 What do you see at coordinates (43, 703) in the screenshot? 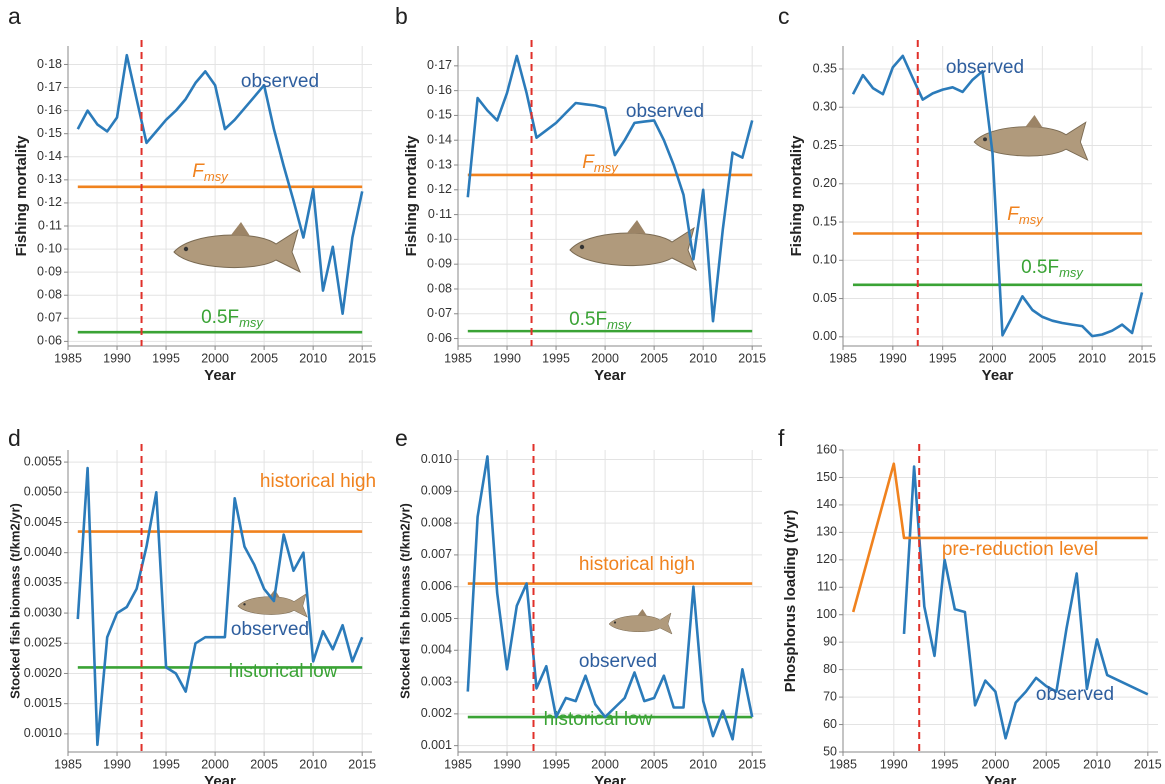
I see `y-tick-label: 0.0015` at bounding box center [43, 703].